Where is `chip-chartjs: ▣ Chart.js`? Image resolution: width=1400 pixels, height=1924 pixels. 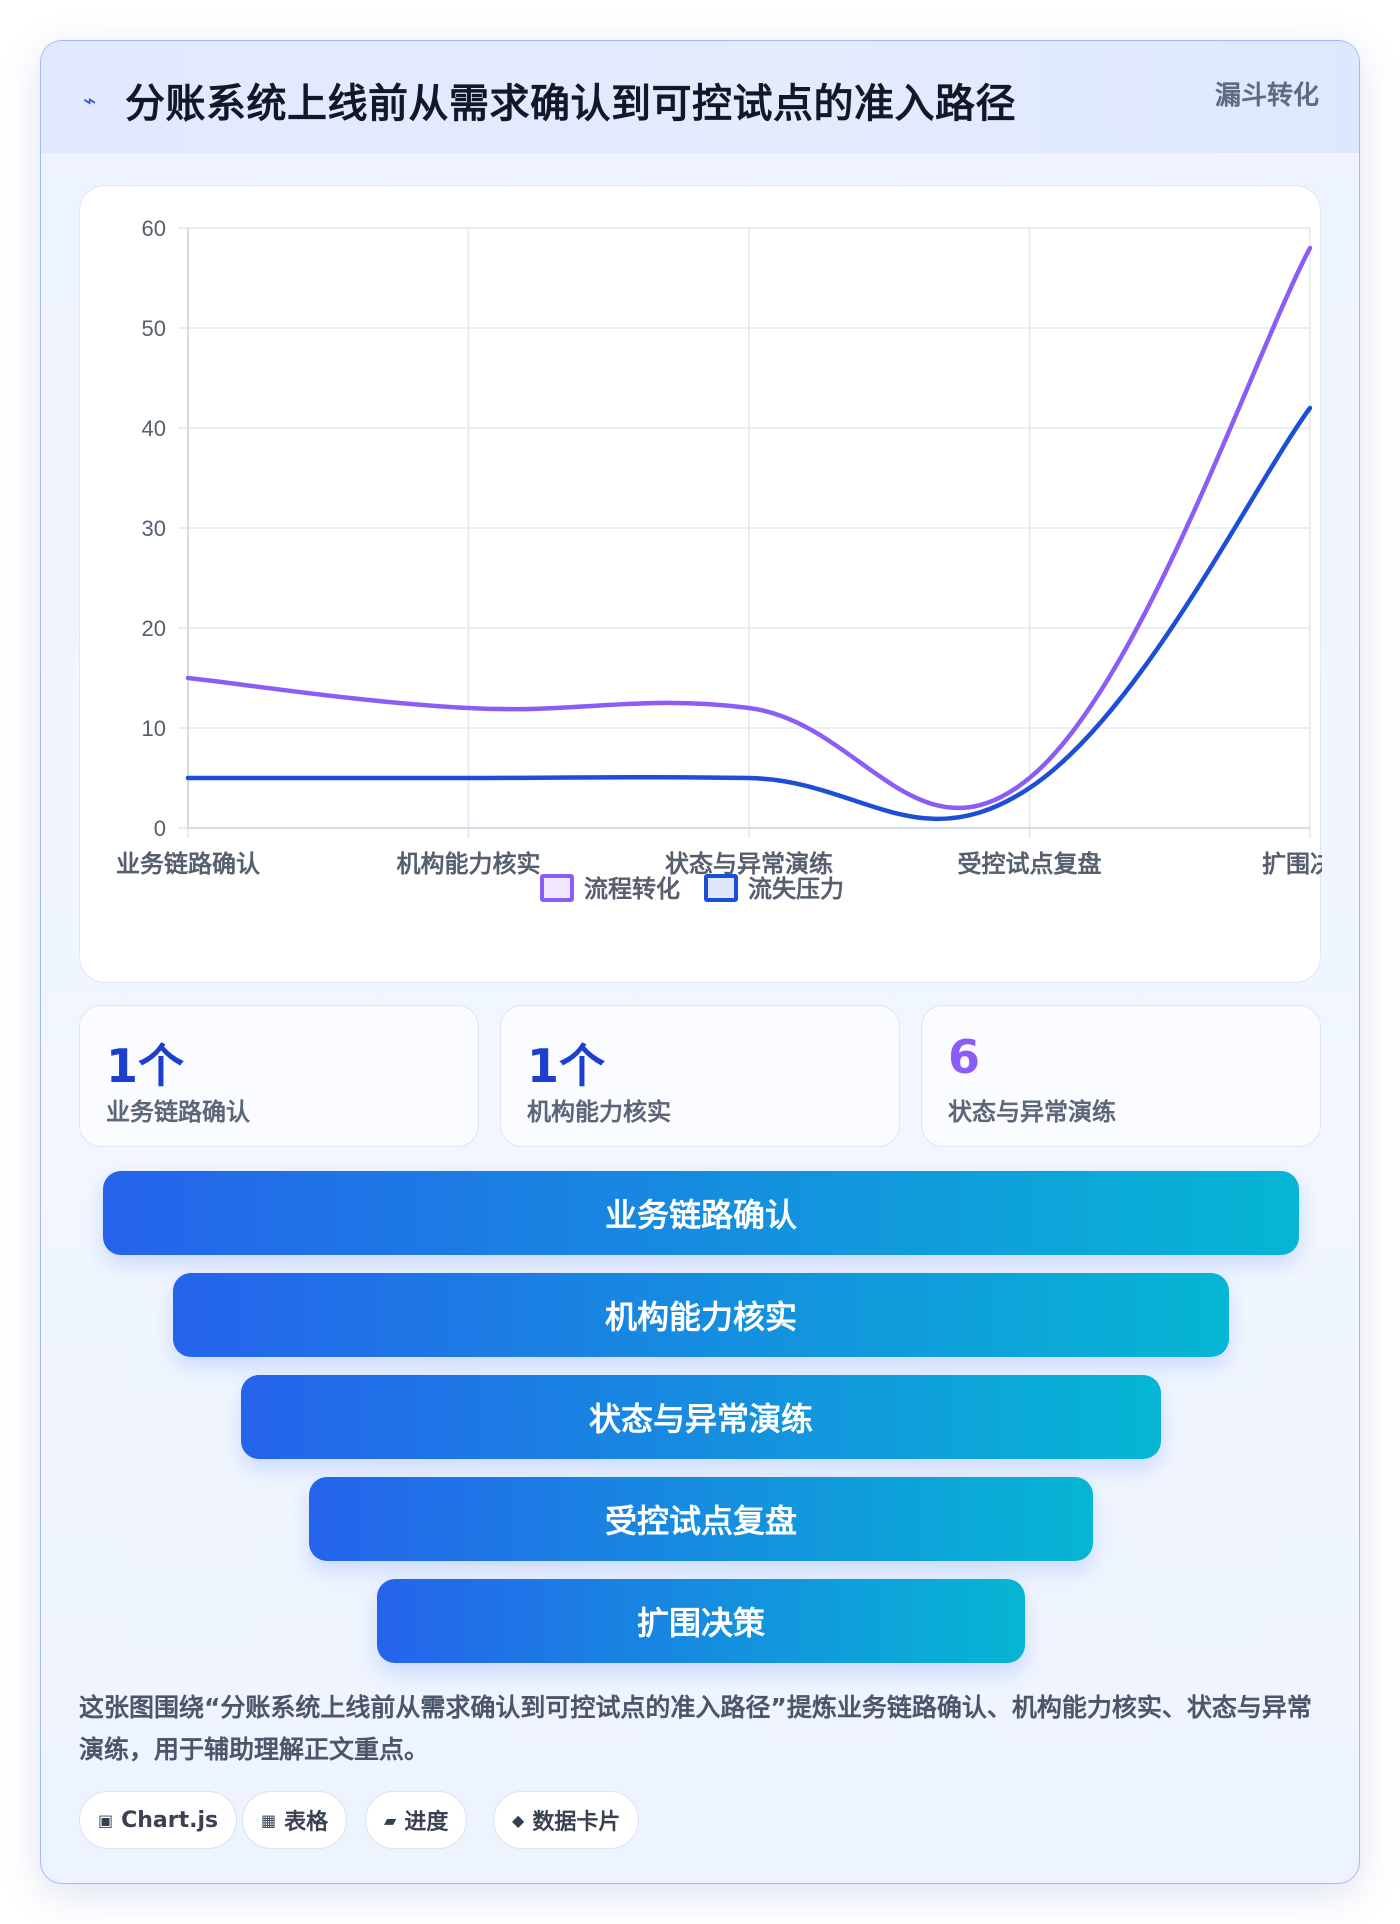
chip-chartjs: ▣ Chart.js is located at coordinates (158, 1820).